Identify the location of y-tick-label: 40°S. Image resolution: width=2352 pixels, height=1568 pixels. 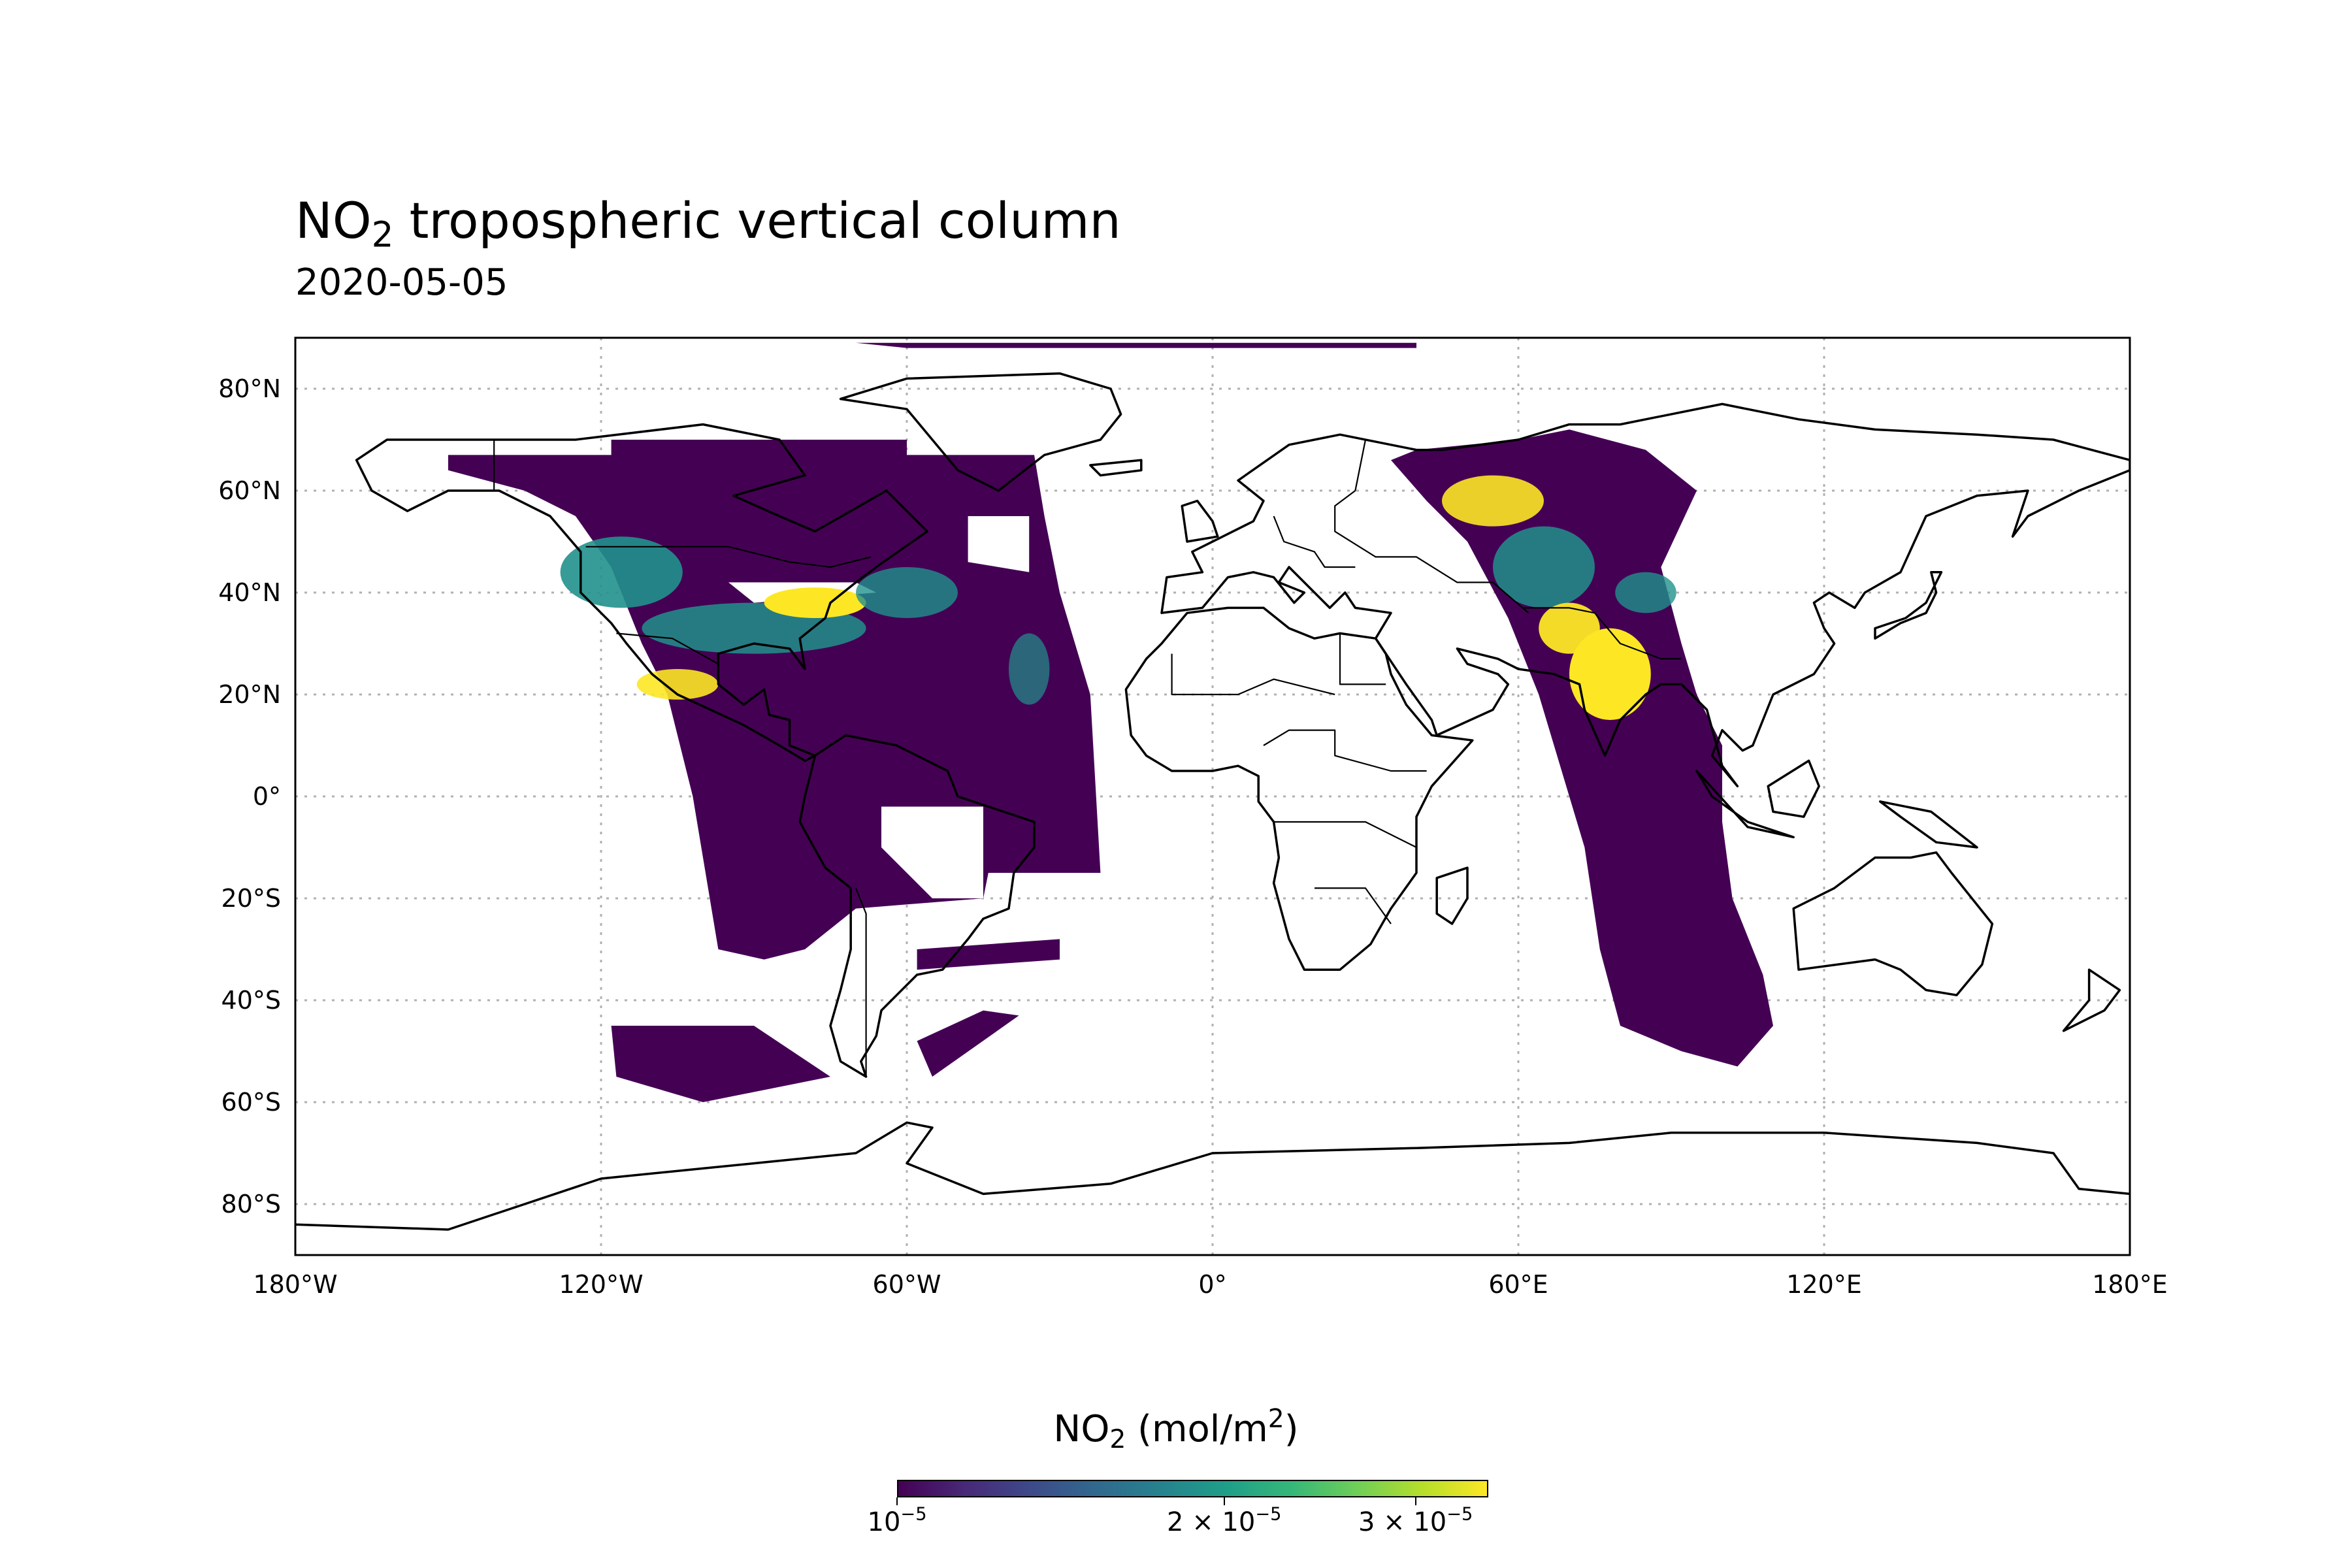
(251, 1000).